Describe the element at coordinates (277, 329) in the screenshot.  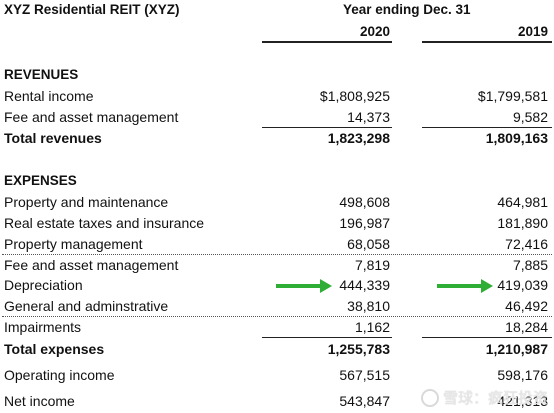
I see `table-row: Impairments 1,162 18,284` at that location.